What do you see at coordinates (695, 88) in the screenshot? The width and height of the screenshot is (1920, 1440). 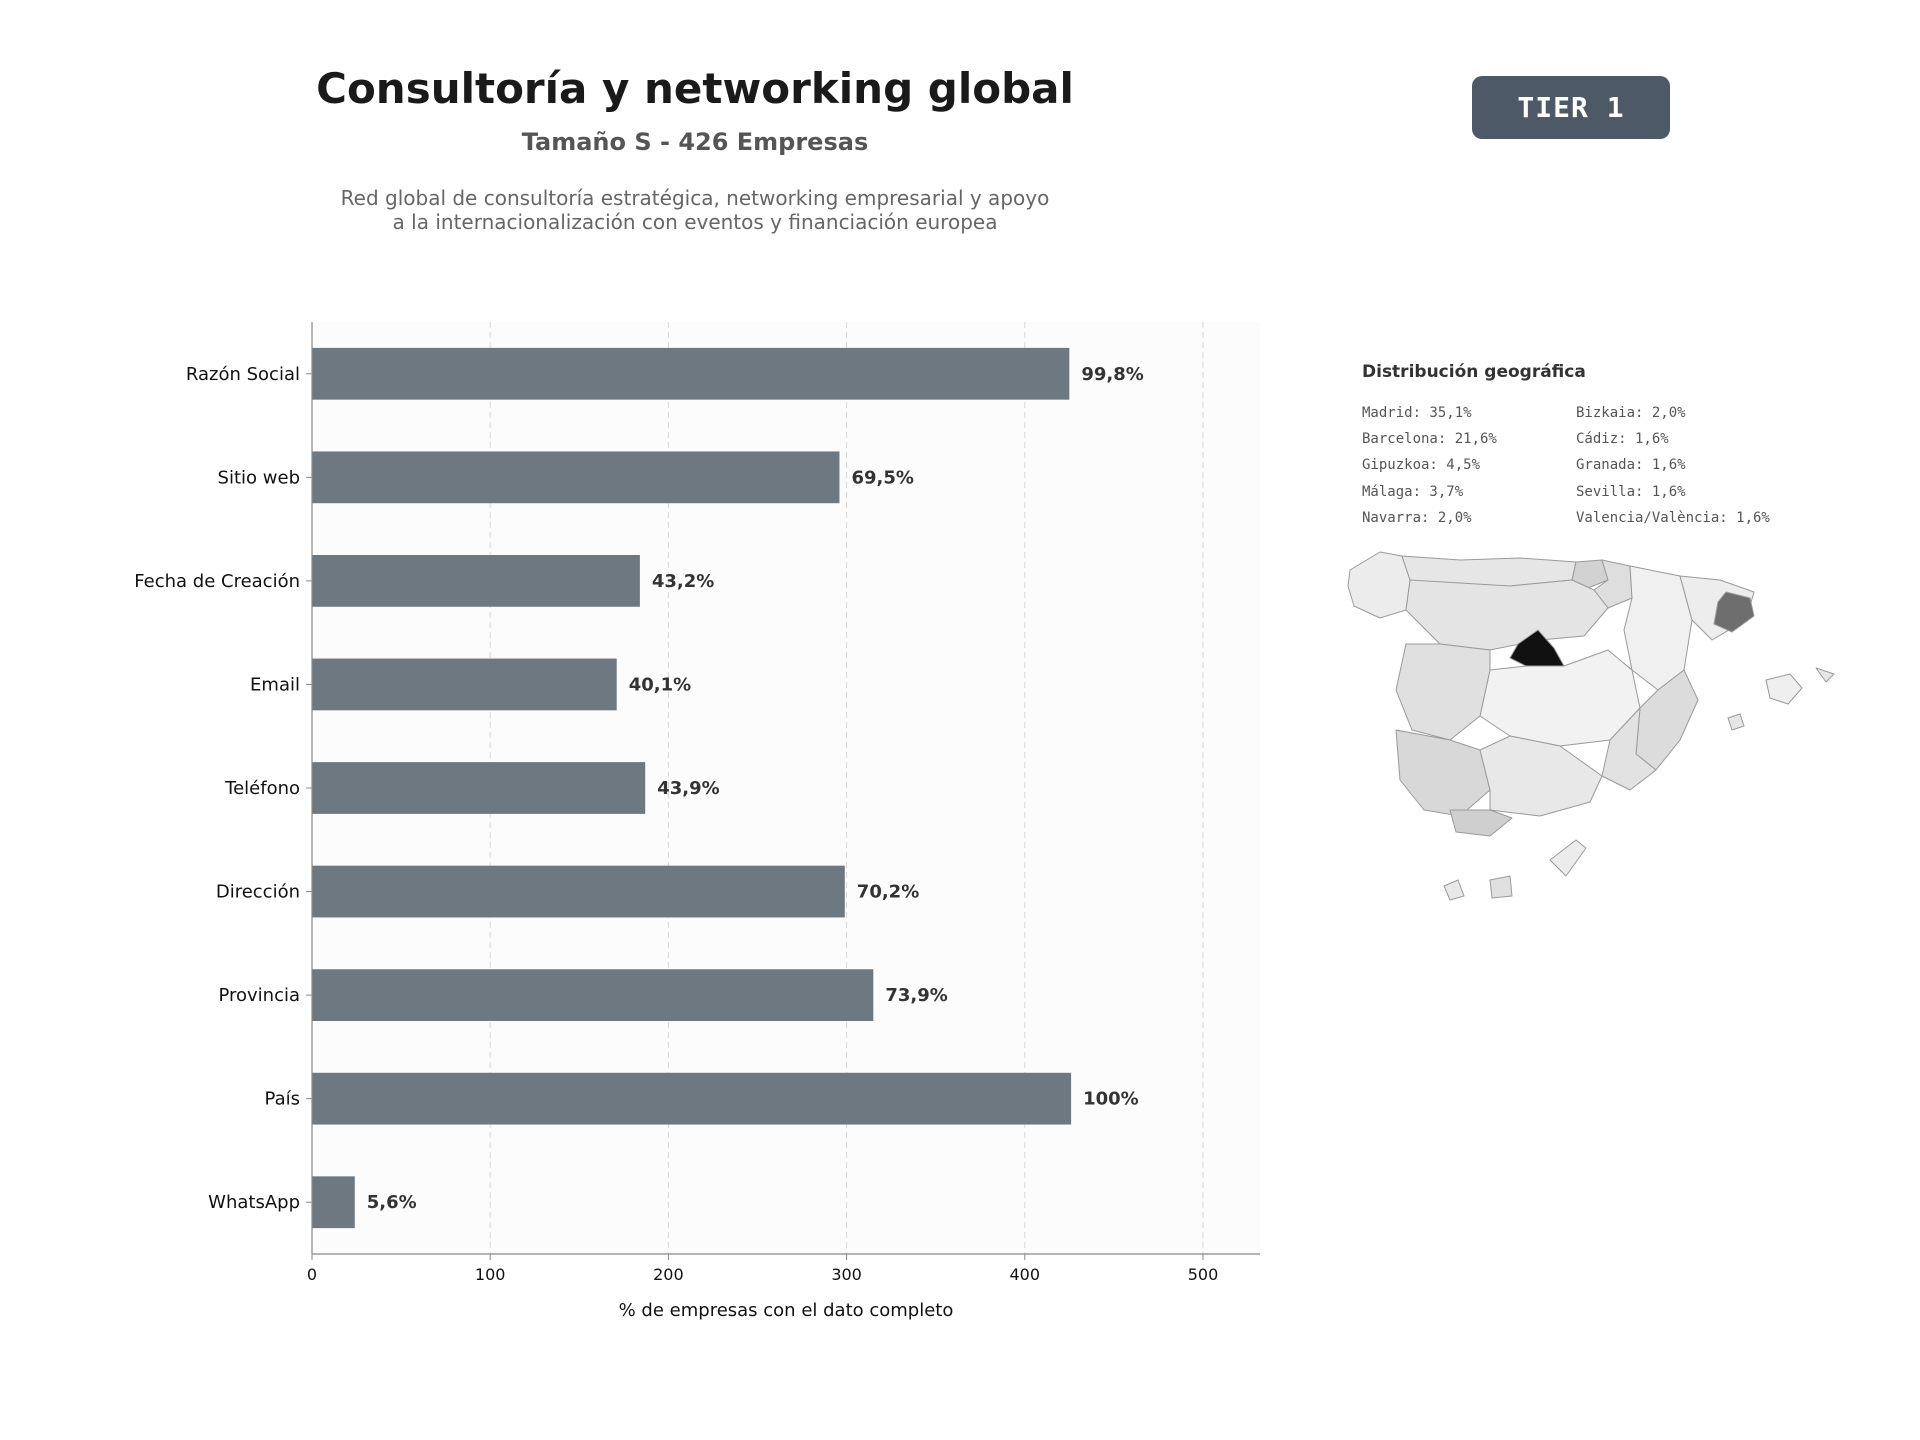 I see `page-title: Consultoría y networking global` at bounding box center [695, 88].